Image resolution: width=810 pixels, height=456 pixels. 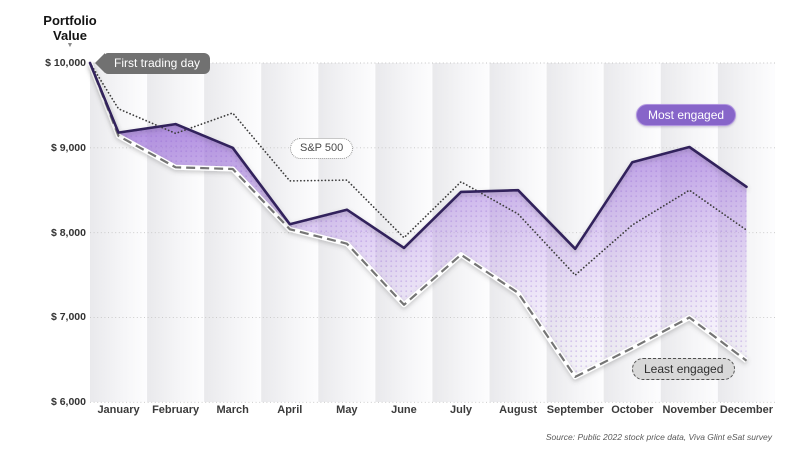 I want to click on x-tick-label-april: April, so click(x=290, y=410).